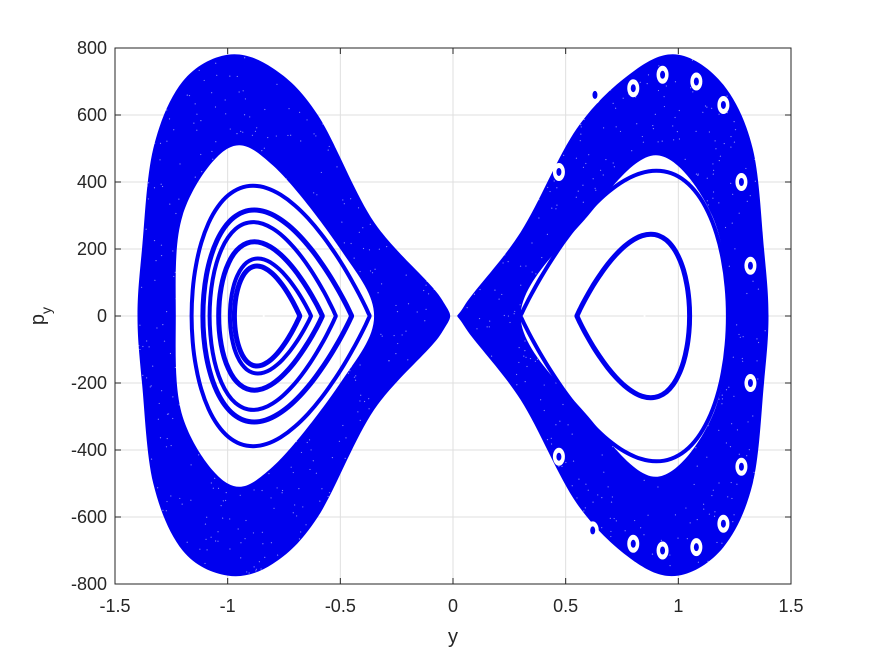 This screenshot has height=656, width=875. What do you see at coordinates (453, 637) in the screenshot?
I see `x-axis-label: y` at bounding box center [453, 637].